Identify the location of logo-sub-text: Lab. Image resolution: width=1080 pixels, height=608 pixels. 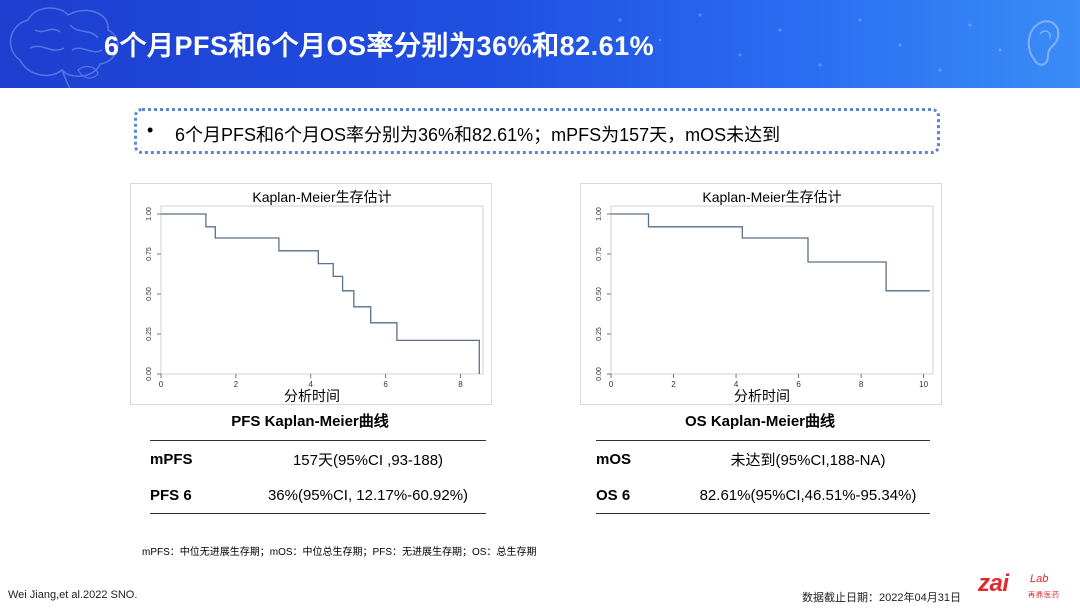
(1039, 579).